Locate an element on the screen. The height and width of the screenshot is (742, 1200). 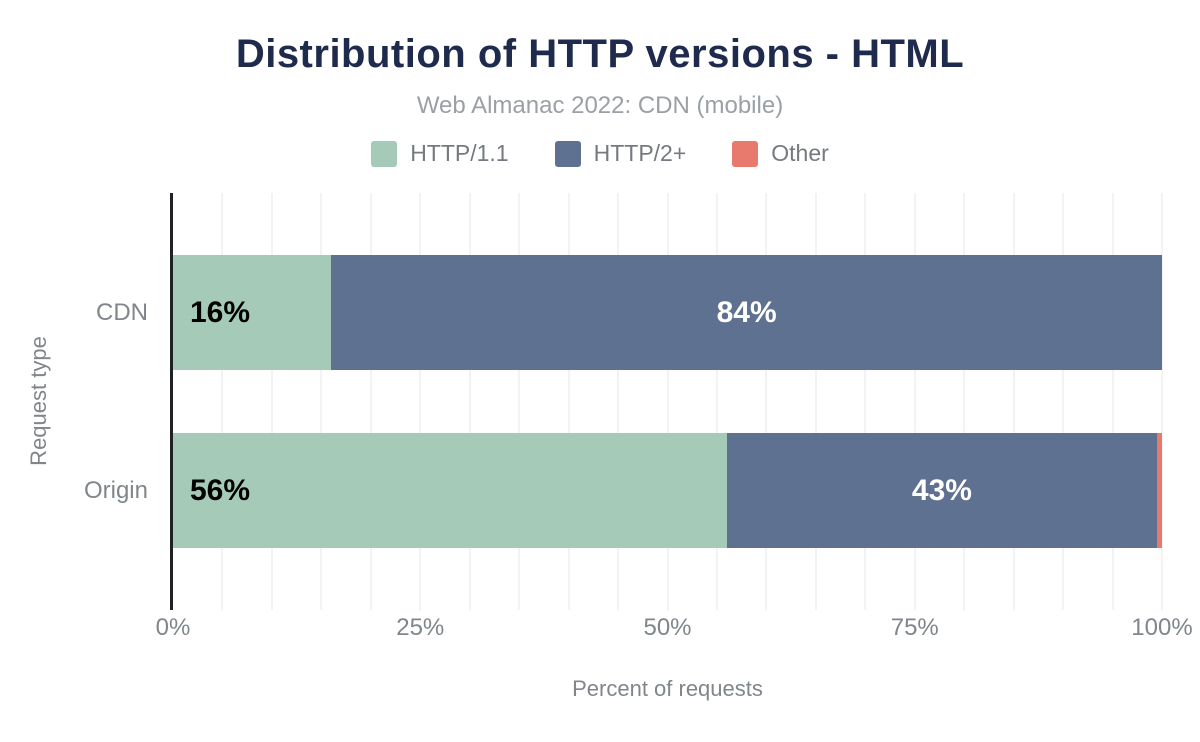
legend-item-other: Other is located at coordinates (780, 153).